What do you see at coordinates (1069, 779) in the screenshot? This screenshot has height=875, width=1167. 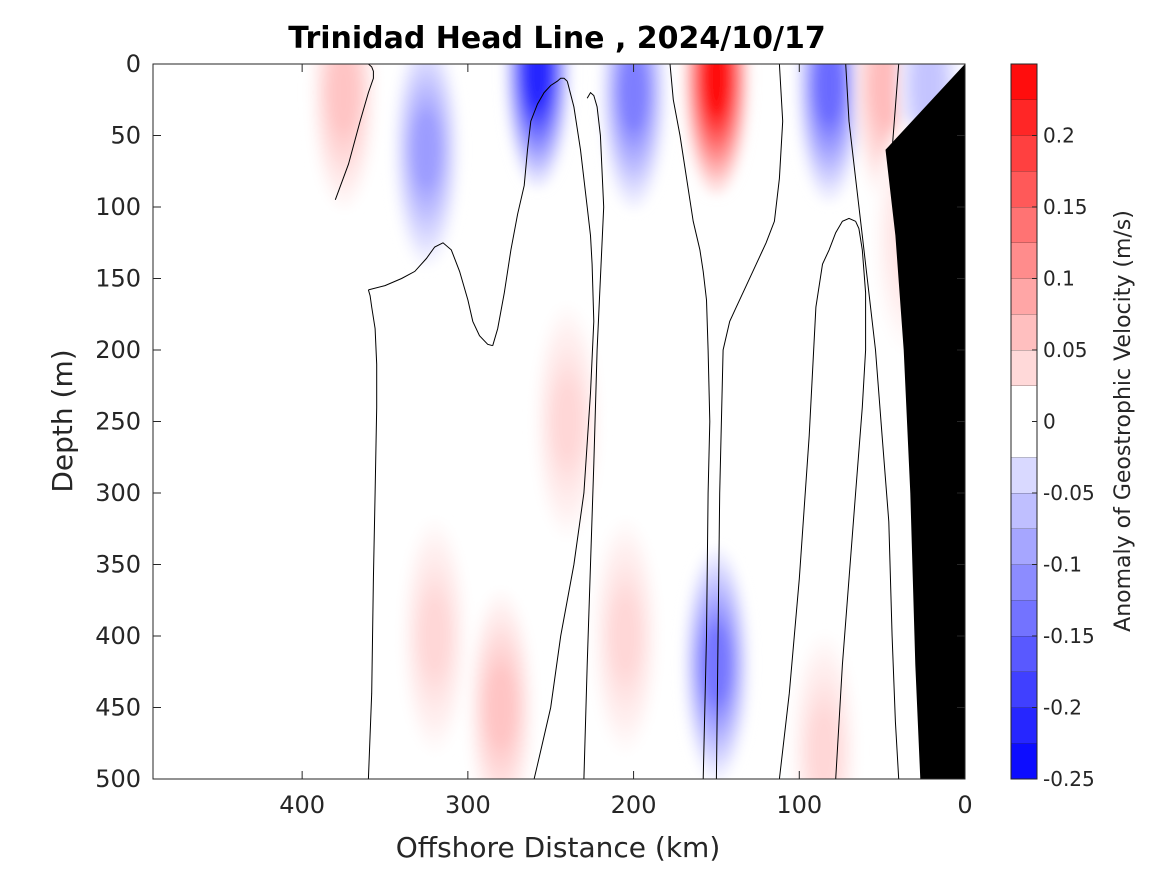 I see `colorbar-tick-label: -0.25` at bounding box center [1069, 779].